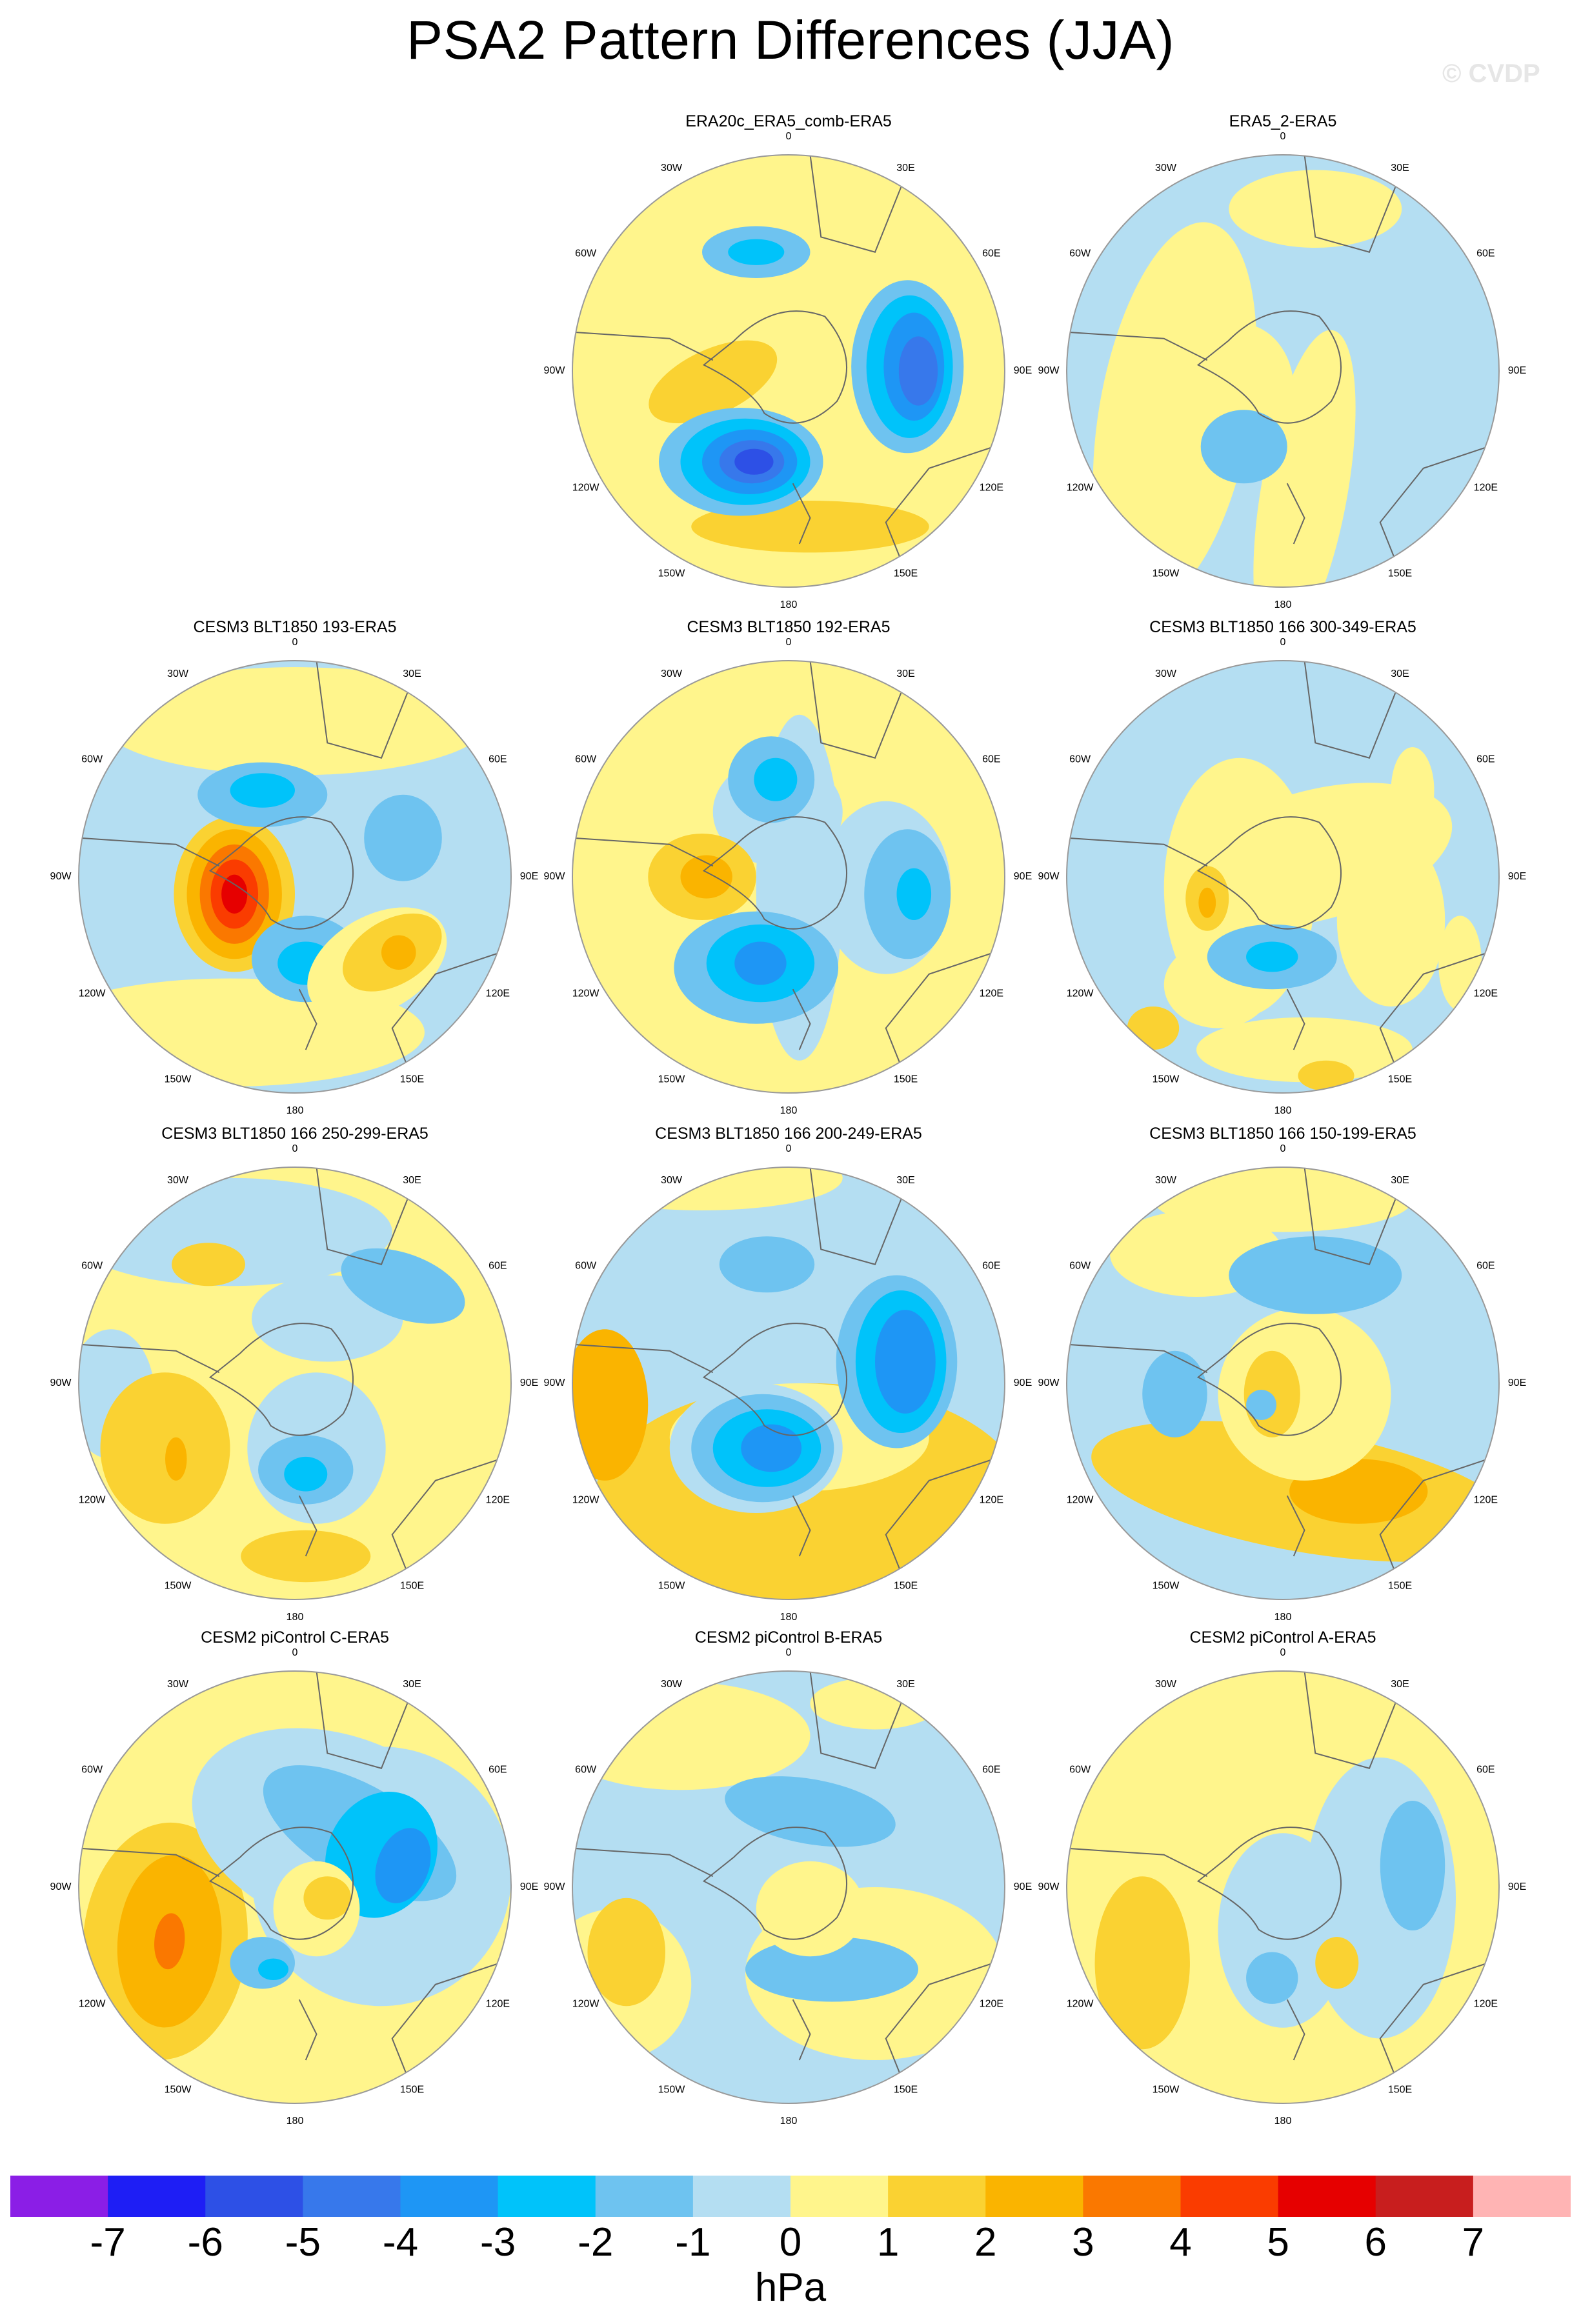 This screenshot has height=2324, width=1581. I want to click on colorbar-tick-label: -2, so click(596, 2242).